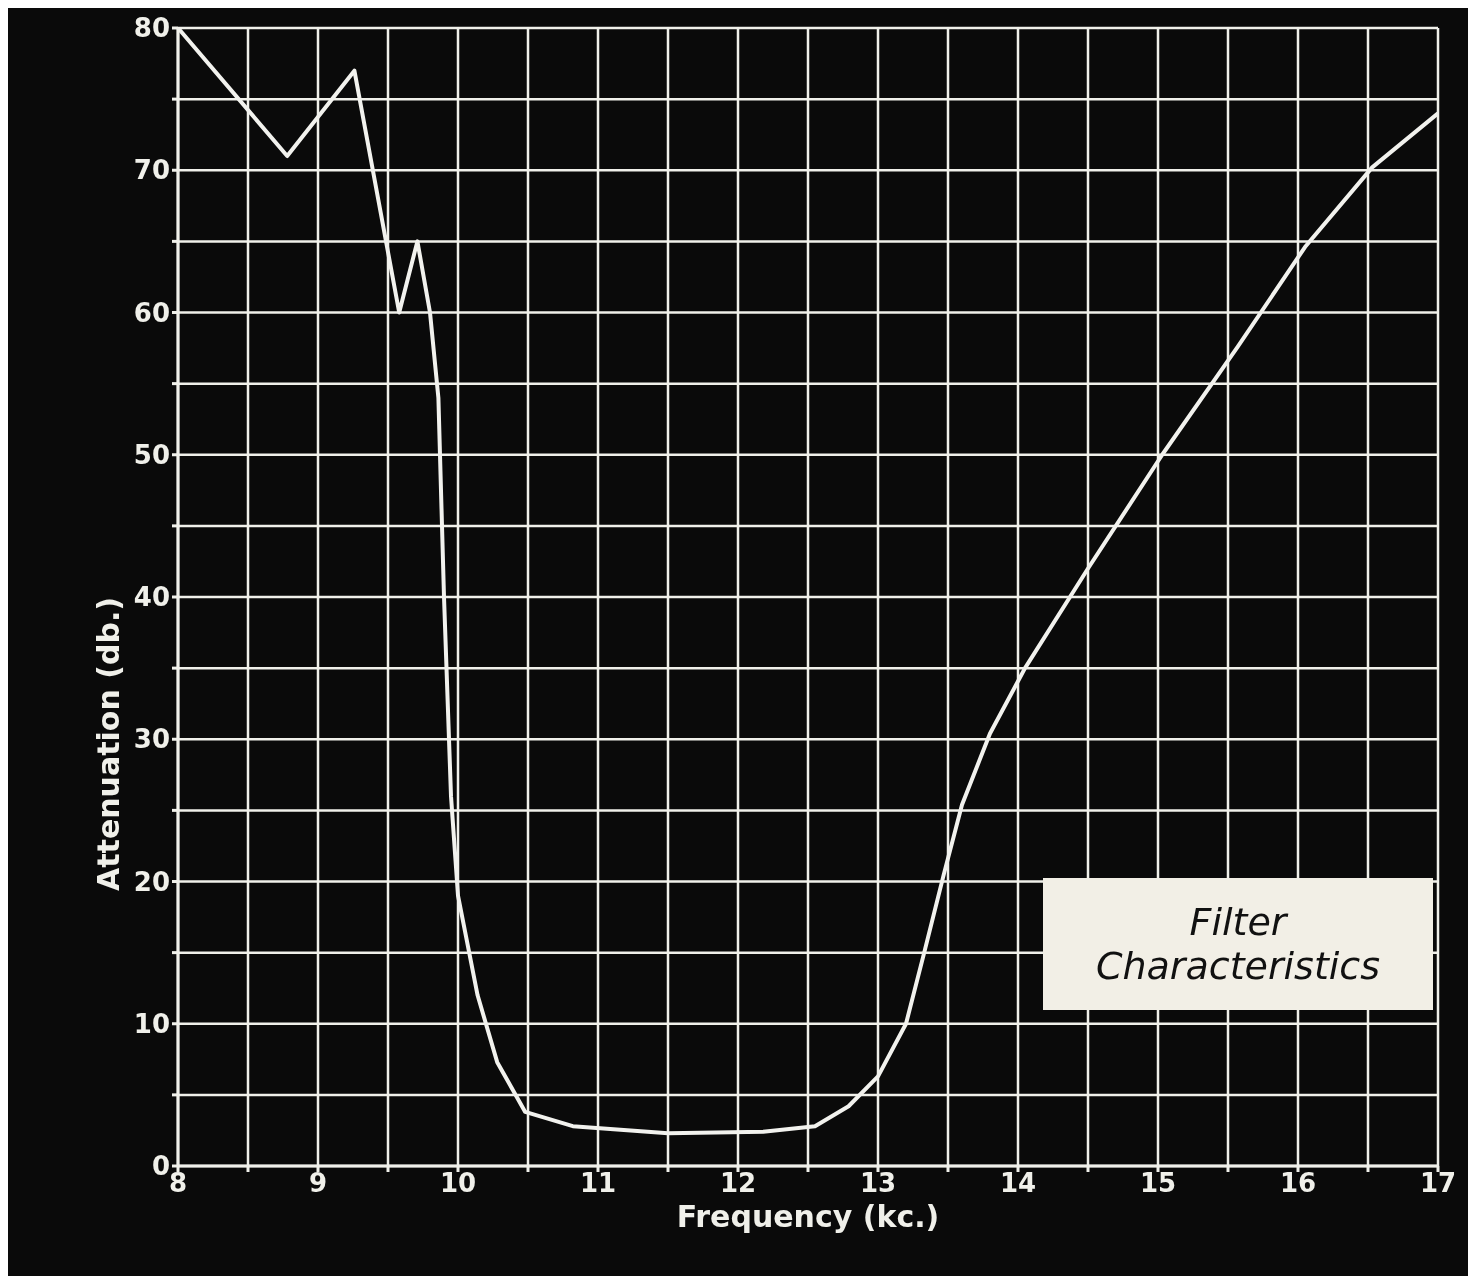 This screenshot has width=1480, height=1284. Describe the element at coordinates (151, 170) in the screenshot. I see `y-tick-label: 70` at that location.